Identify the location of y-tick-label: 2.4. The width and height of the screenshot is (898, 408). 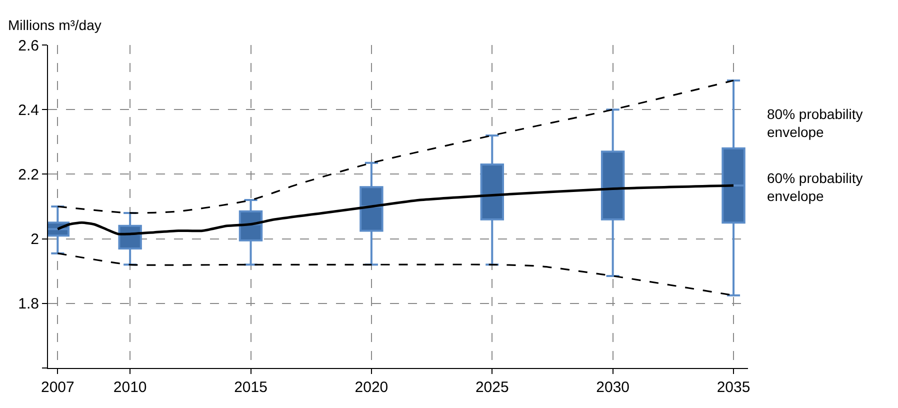
(28, 110).